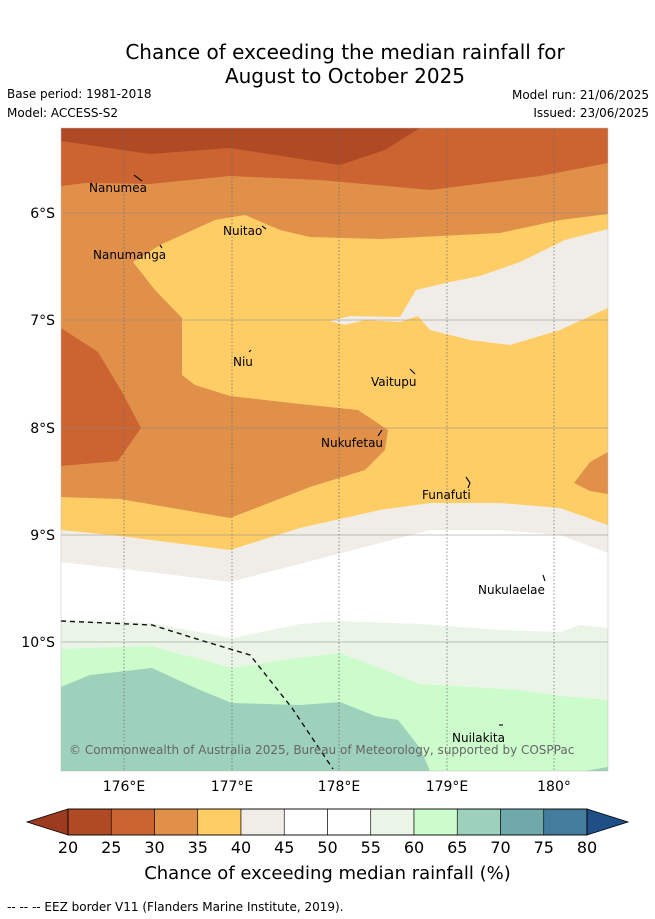  Describe the element at coordinates (241, 847) in the screenshot. I see `colorbar-tick-40: 40` at that location.